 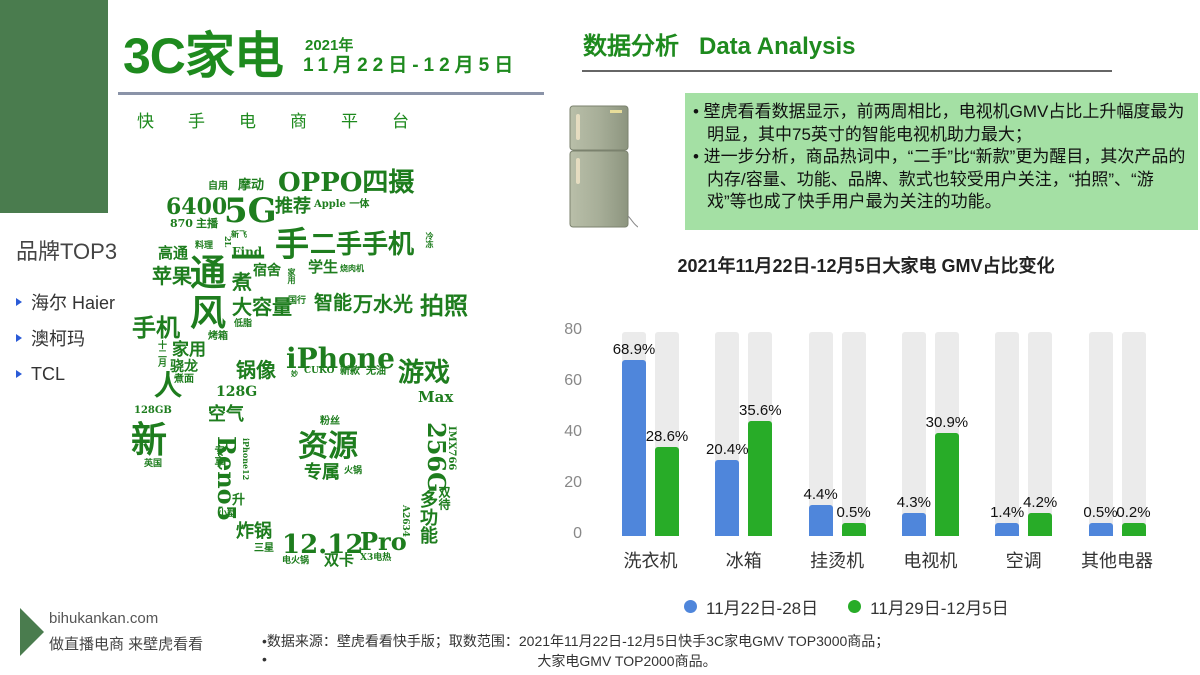 What do you see at coordinates (184, 367) in the screenshot?
I see `cloud-word: 骁龙` at bounding box center [184, 367].